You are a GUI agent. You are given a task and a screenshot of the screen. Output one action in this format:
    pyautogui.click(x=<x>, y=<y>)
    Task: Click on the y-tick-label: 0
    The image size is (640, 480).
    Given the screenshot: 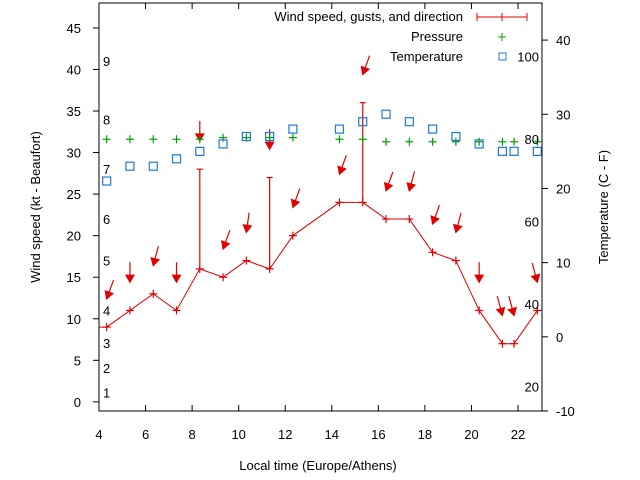 What is the action you would take?
    pyautogui.click(x=77, y=402)
    